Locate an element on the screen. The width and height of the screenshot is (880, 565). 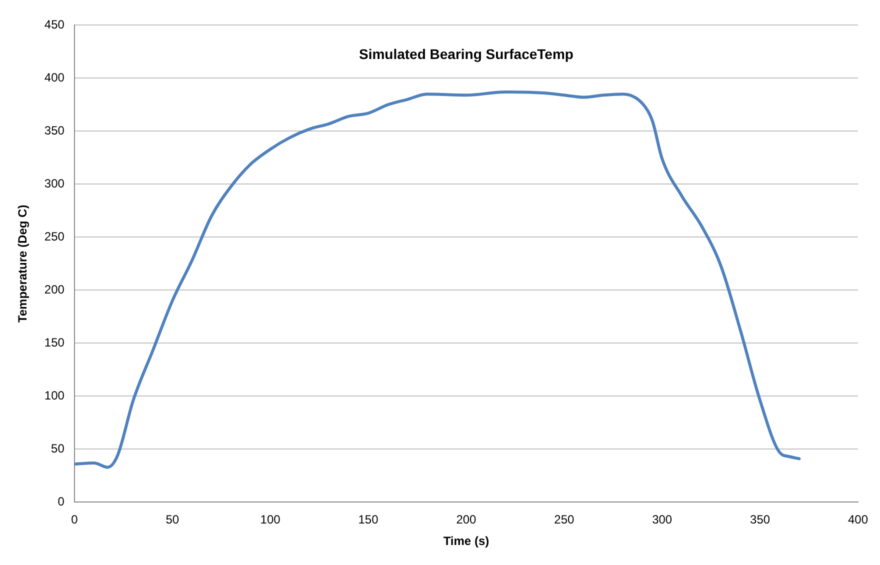
x-tick-label: 350 is located at coordinates (760, 519).